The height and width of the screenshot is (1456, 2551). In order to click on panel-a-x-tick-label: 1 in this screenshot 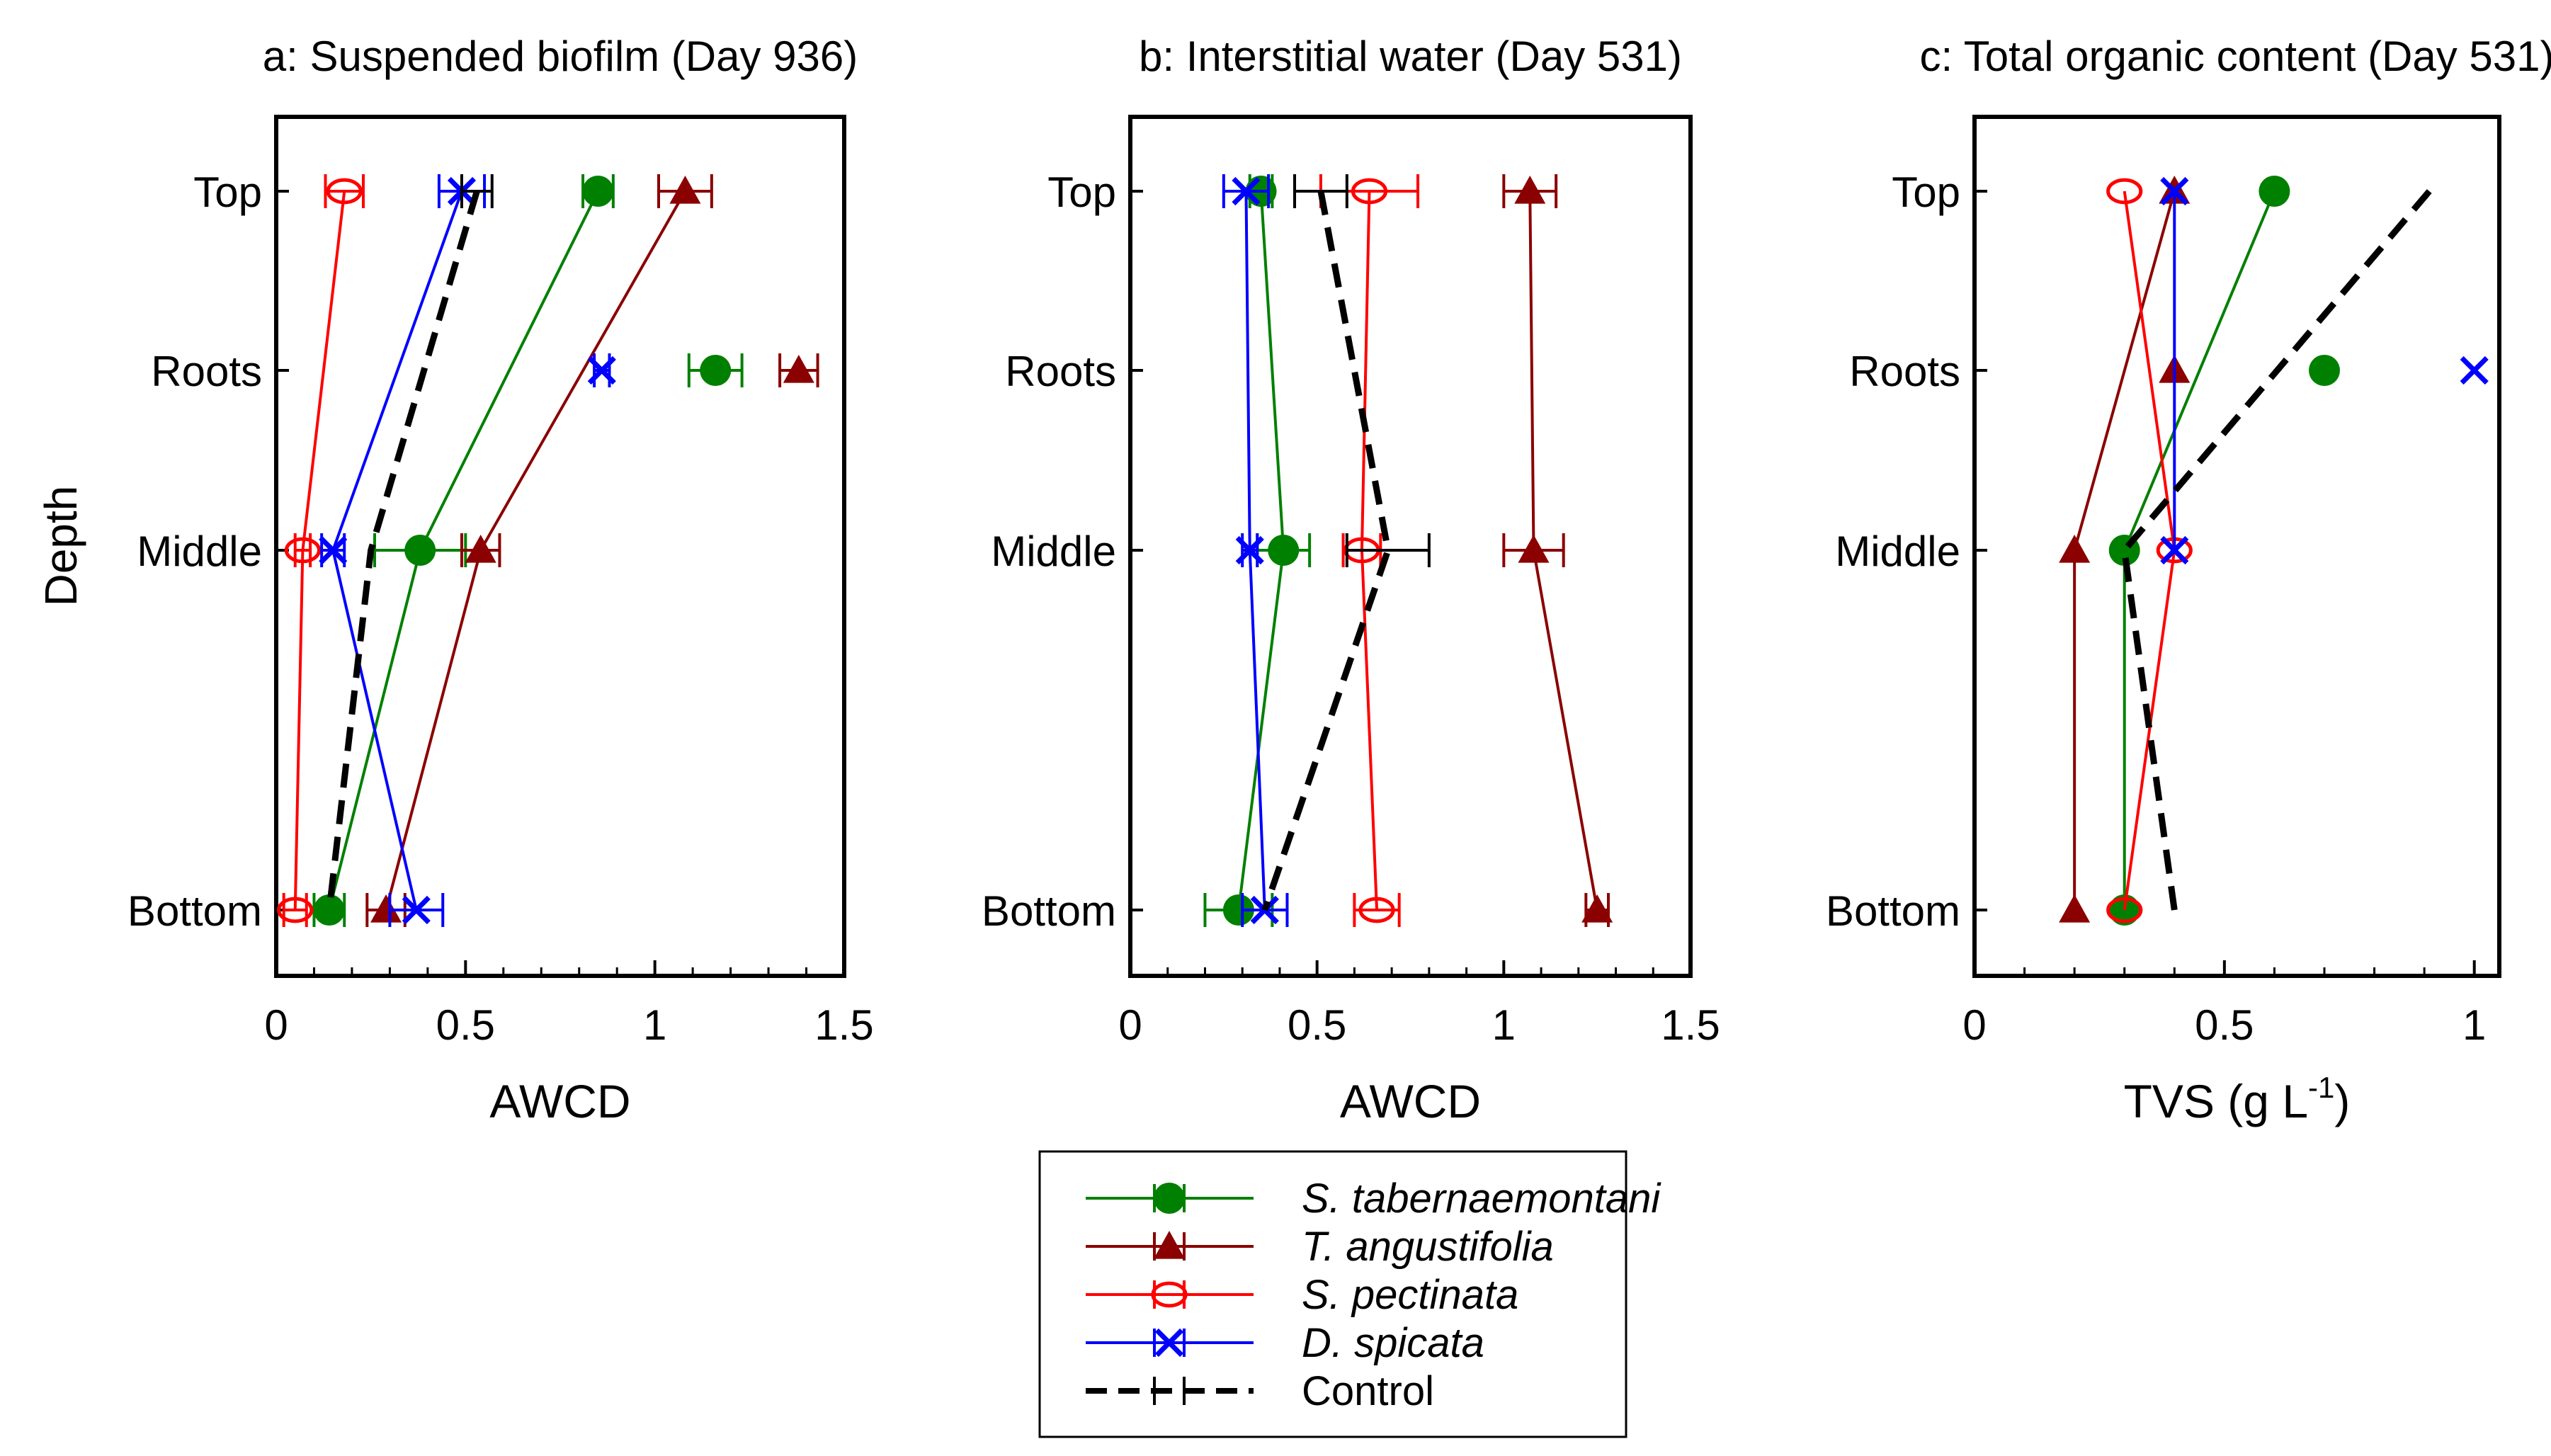, I will do `click(654, 1025)`.